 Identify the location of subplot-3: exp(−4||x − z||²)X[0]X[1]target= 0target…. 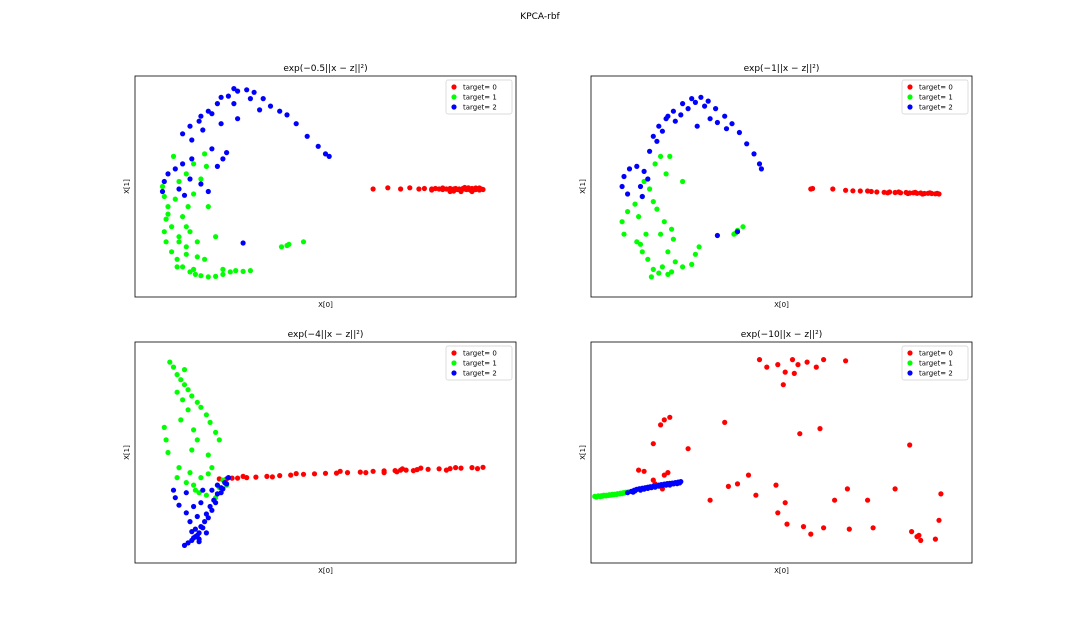
(320, 452).